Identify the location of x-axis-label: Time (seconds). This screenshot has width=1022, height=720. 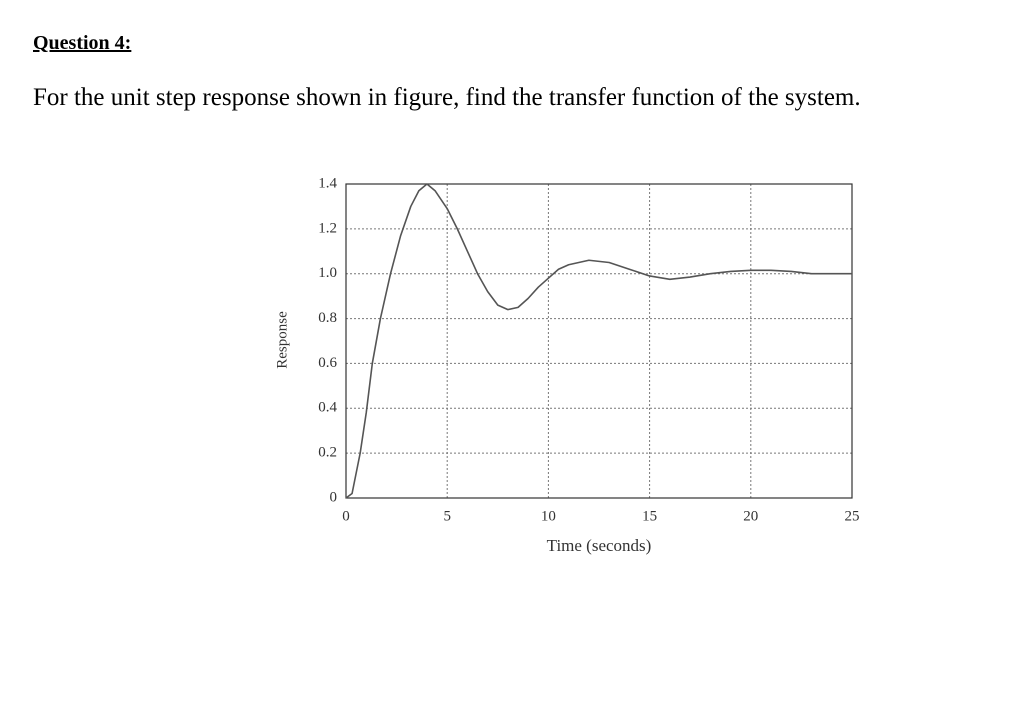
(599, 545).